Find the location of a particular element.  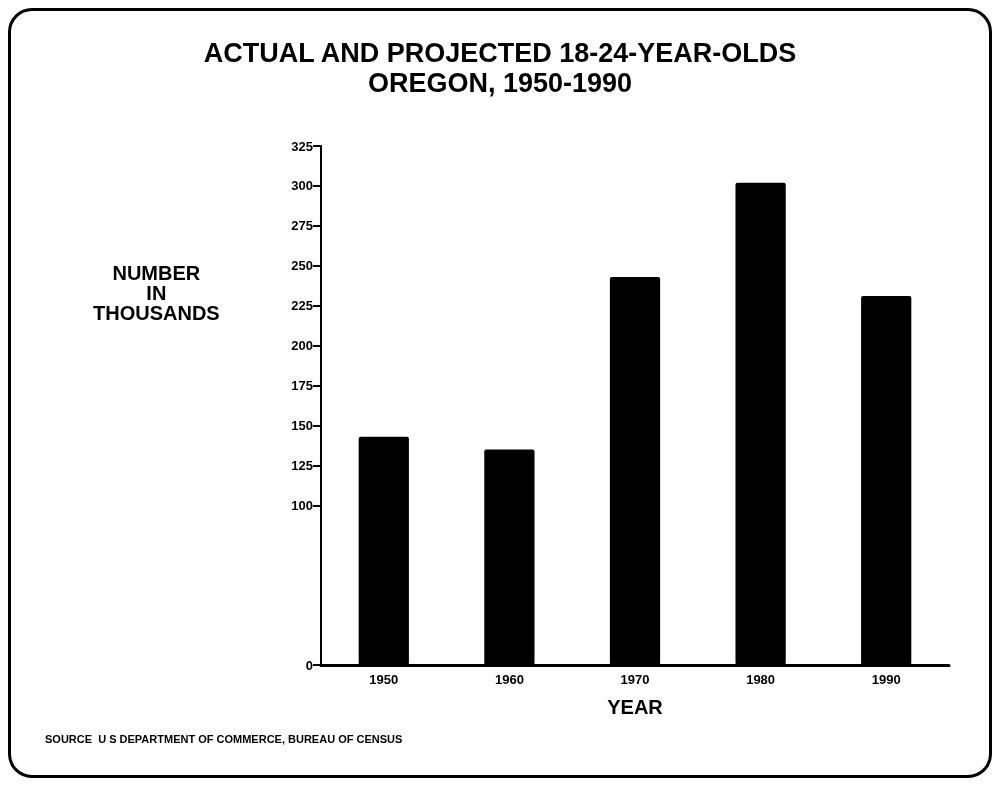

y-tick-label: 0 is located at coordinates (309, 665).